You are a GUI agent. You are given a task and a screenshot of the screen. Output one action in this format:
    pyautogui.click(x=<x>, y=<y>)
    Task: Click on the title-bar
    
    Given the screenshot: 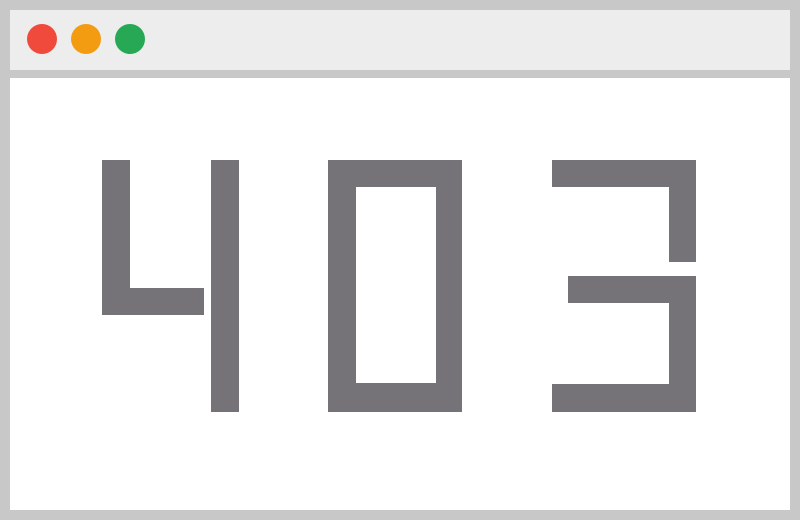 What is the action you would take?
    pyautogui.click(x=400, y=44)
    